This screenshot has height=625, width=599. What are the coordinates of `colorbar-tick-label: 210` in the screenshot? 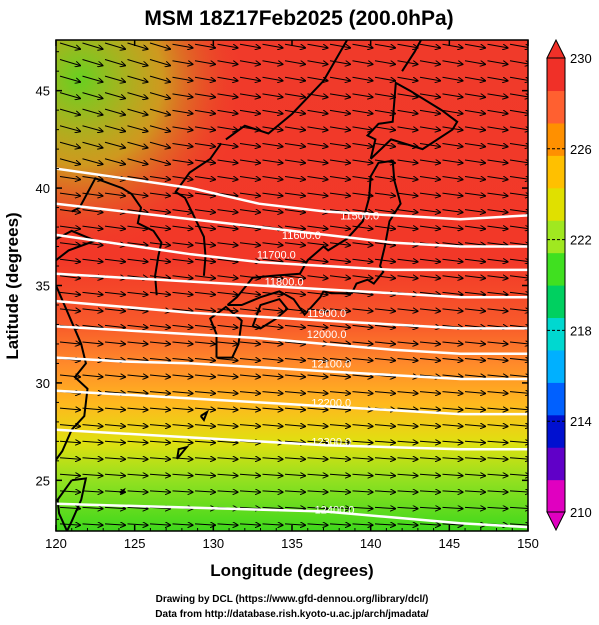 It's located at (581, 512).